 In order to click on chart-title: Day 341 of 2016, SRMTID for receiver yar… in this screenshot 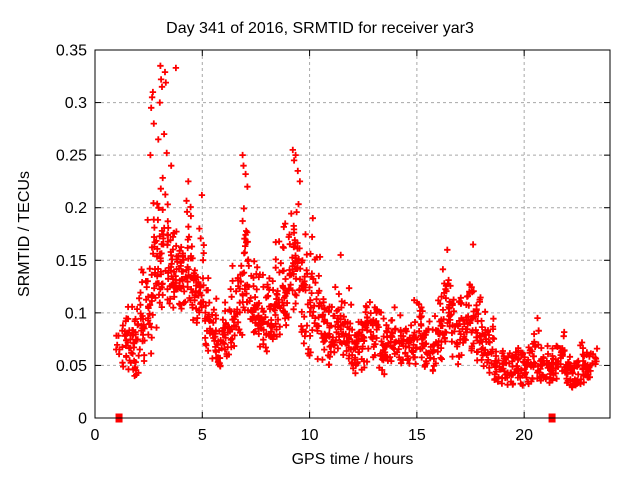, I will do `click(320, 28)`.